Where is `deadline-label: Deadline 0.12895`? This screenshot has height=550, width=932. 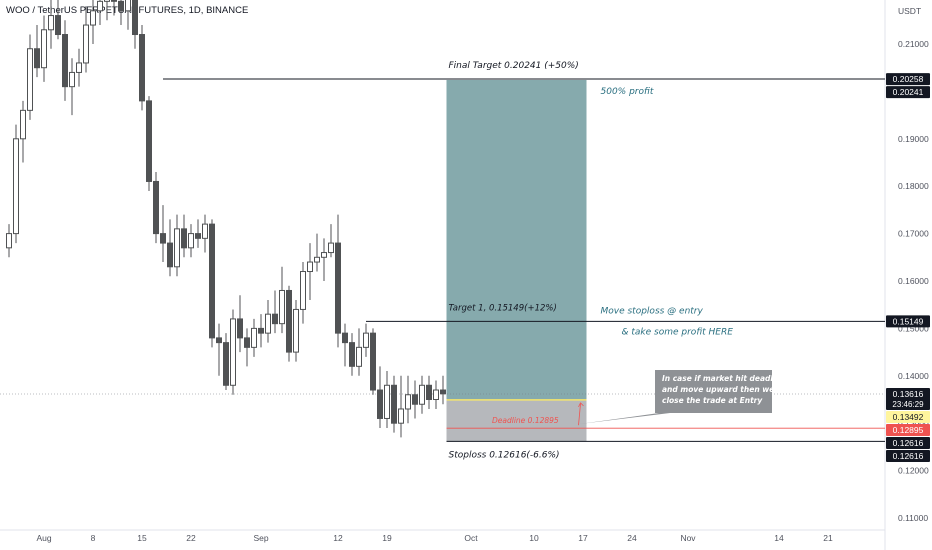 deadline-label: Deadline 0.12895 is located at coordinates (525, 420).